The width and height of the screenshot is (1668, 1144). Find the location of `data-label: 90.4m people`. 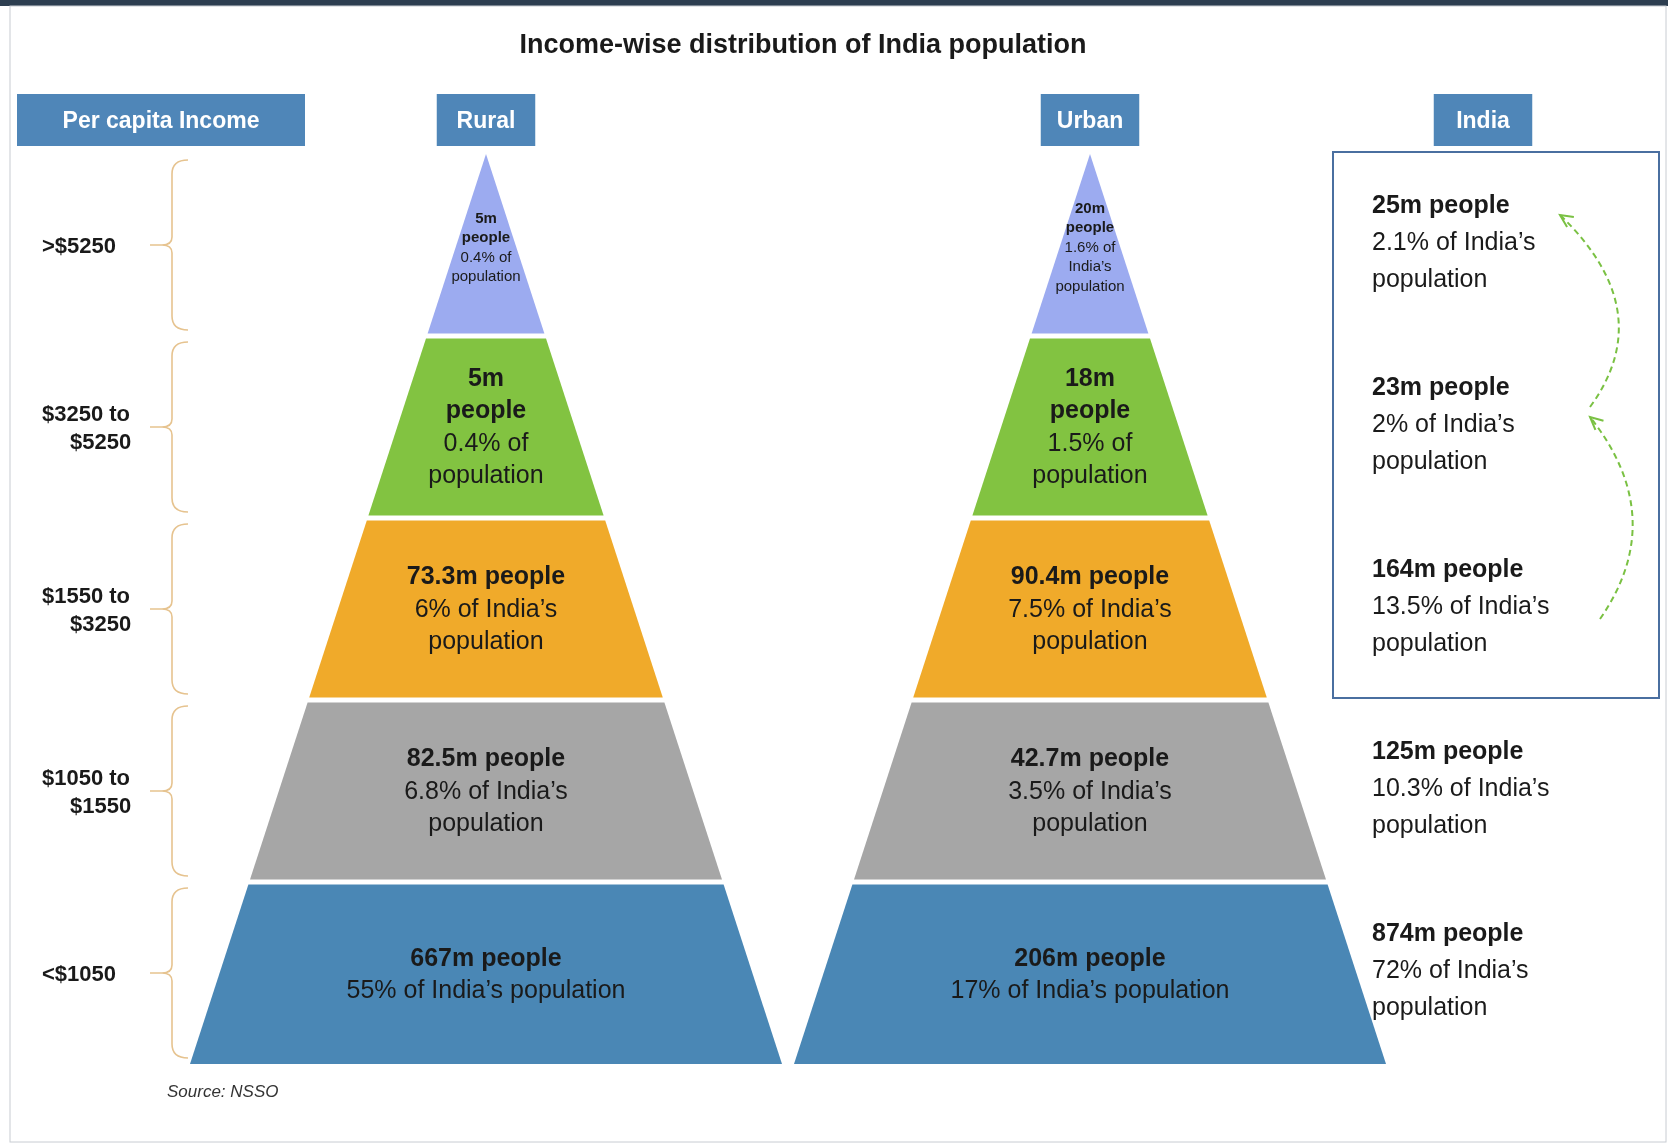

data-label: 90.4m people is located at coordinates (1090, 575).